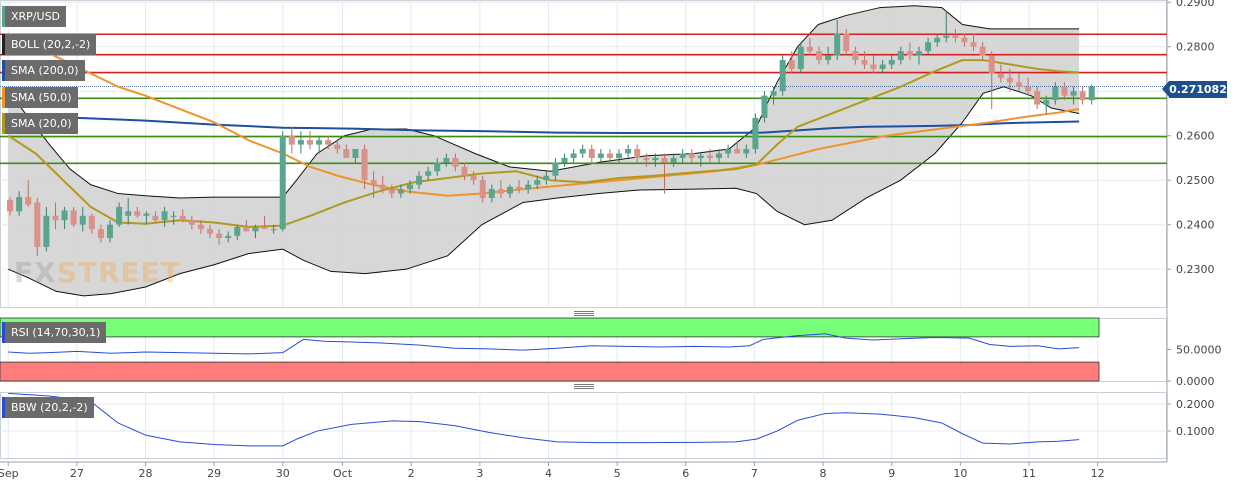 This screenshot has height=489, width=1244. What do you see at coordinates (3, 97) in the screenshot?
I see `sma50-swatch` at bounding box center [3, 97].